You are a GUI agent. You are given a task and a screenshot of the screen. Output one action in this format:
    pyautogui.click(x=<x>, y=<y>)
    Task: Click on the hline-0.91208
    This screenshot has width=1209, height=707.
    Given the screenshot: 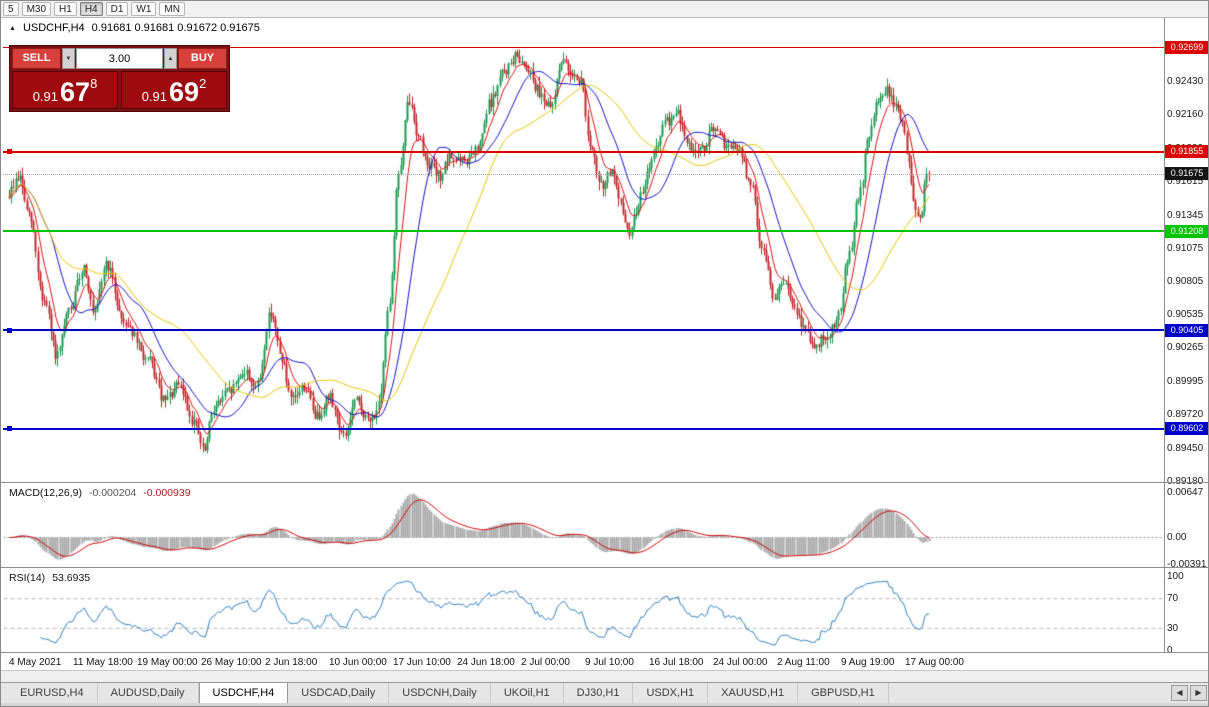 What is the action you would take?
    pyautogui.click(x=583, y=231)
    